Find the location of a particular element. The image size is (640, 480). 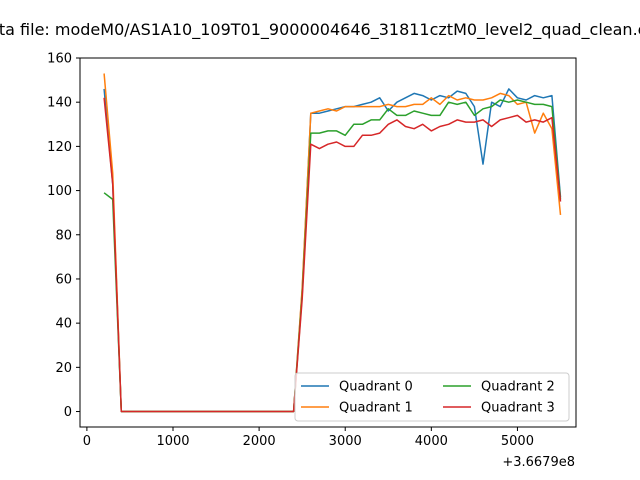

x-tick-label: 0 is located at coordinates (87, 441).